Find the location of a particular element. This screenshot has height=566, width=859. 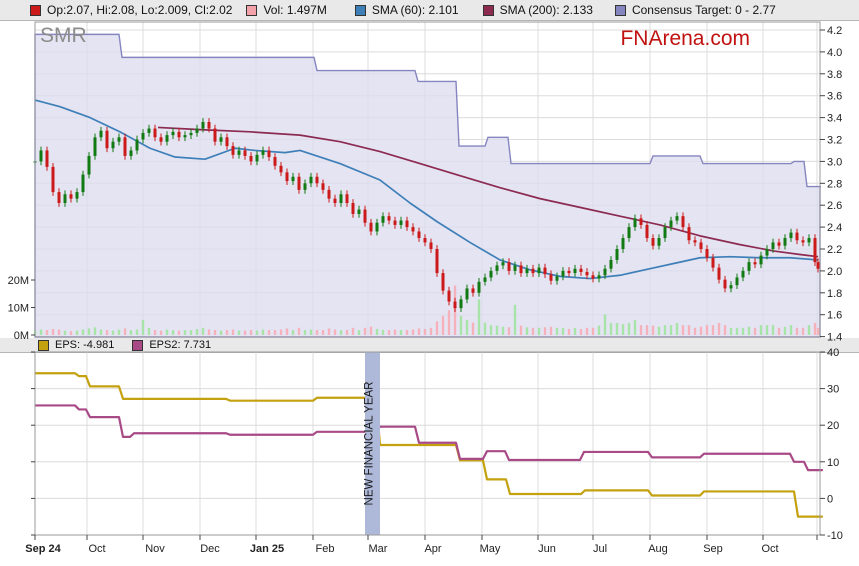

price-axis-label: 2.6 is located at coordinates (834, 206).